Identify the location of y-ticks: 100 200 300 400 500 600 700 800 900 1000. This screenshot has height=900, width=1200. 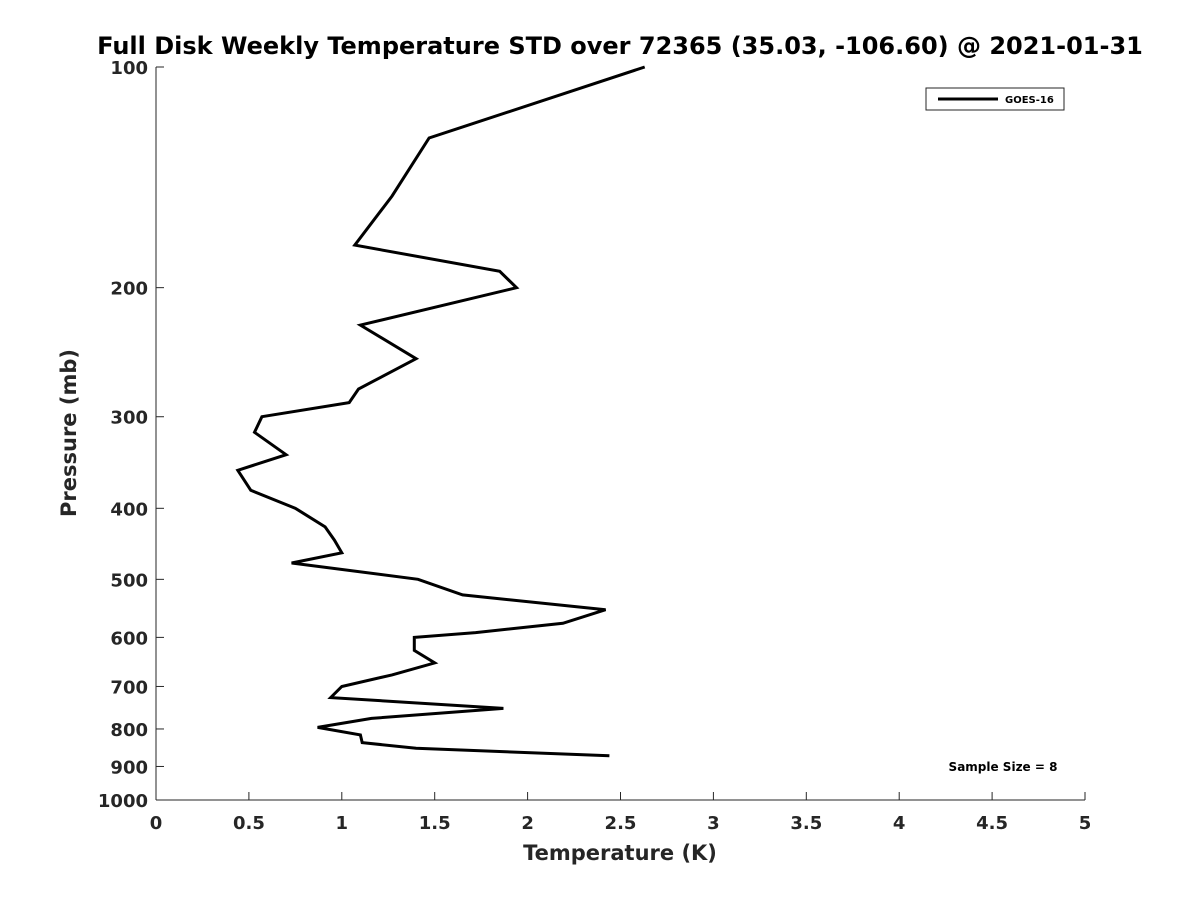
(131, 435).